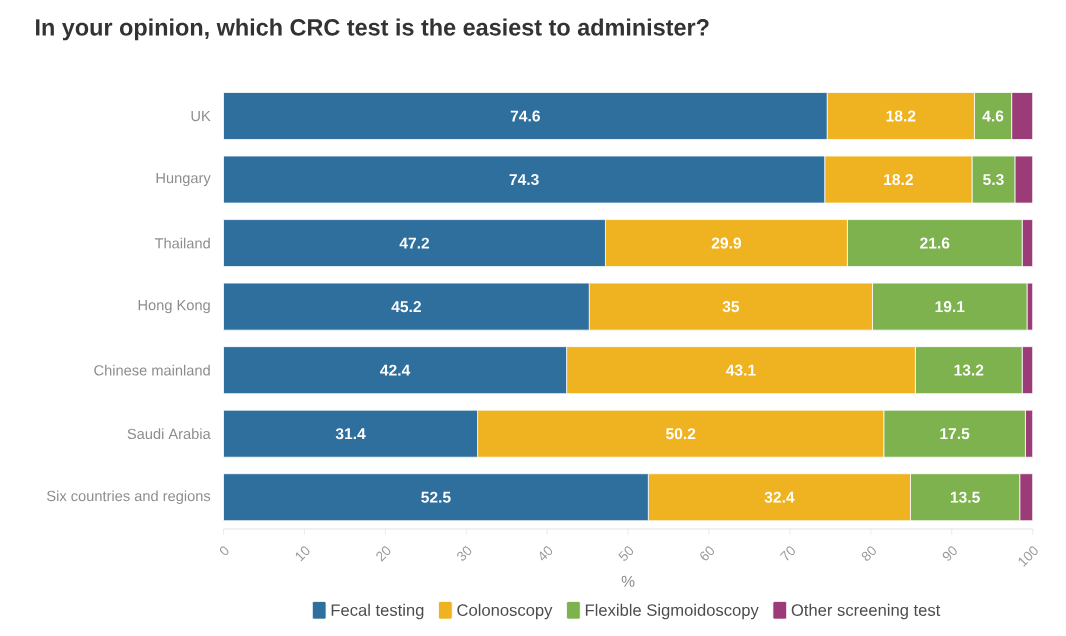  I want to click on legend-label: Other screening test, so click(866, 611).